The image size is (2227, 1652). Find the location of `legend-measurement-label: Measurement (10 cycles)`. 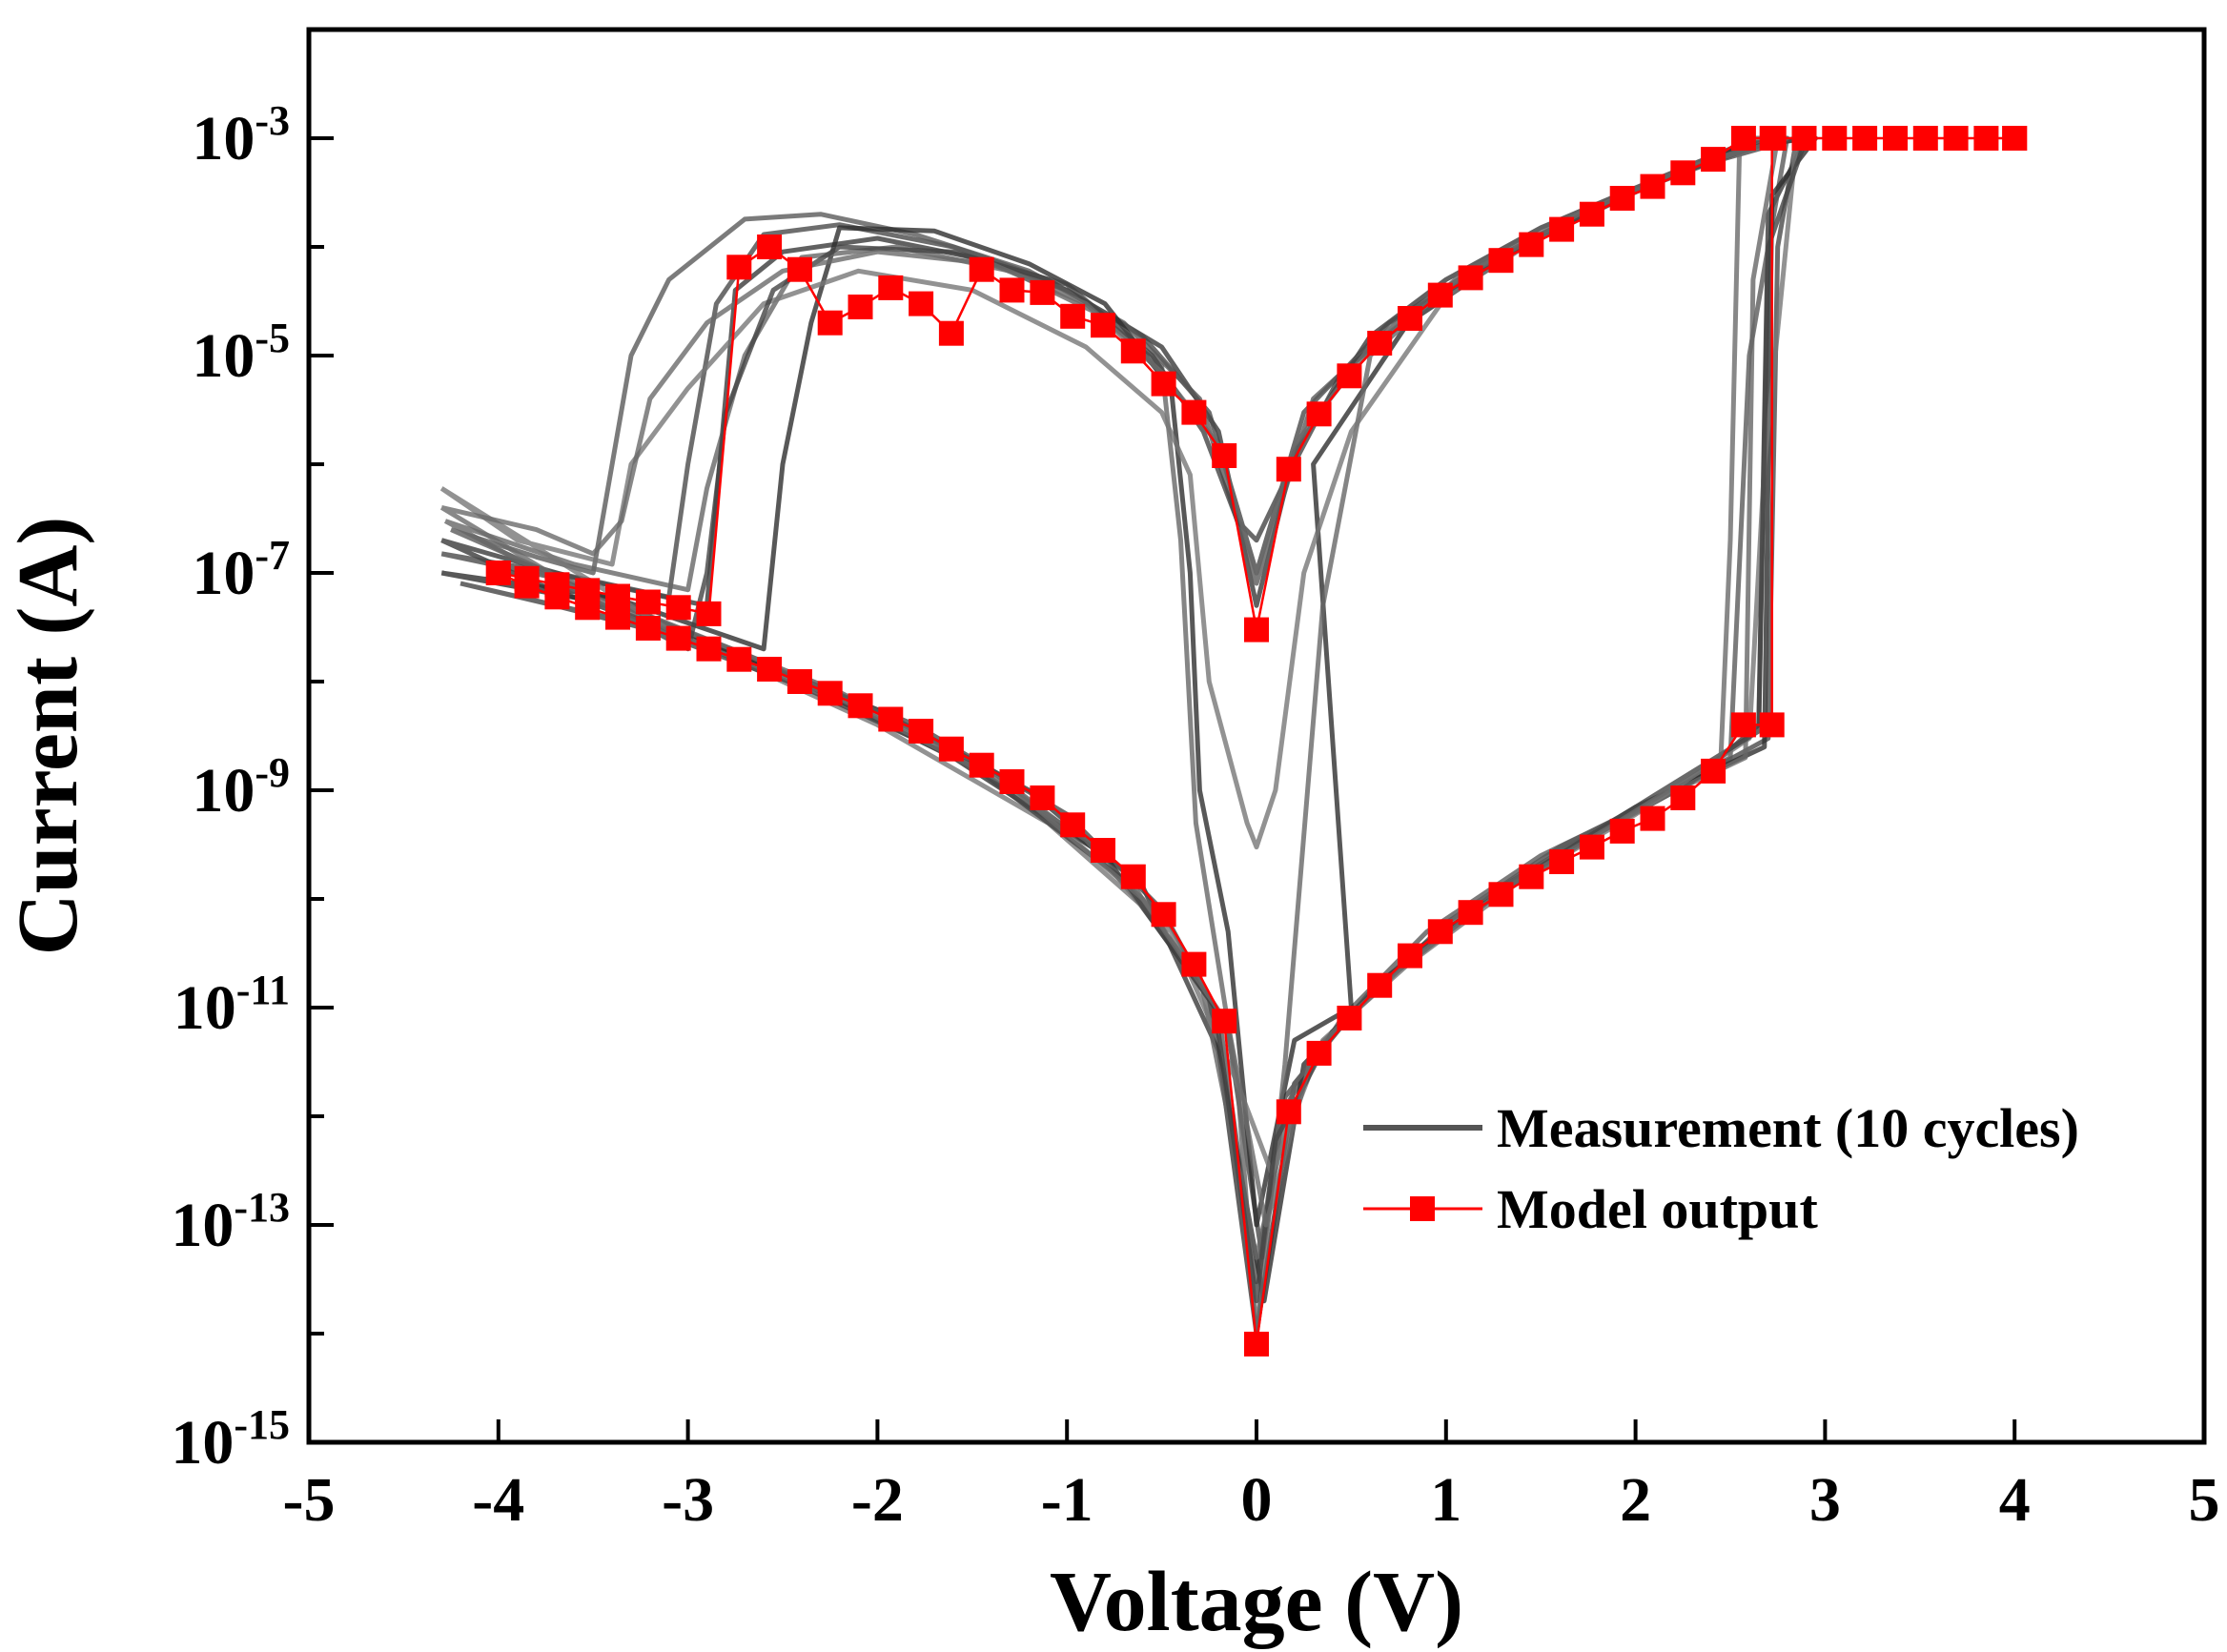

legend-measurement-label: Measurement (10 cycles) is located at coordinates (1788, 1128).